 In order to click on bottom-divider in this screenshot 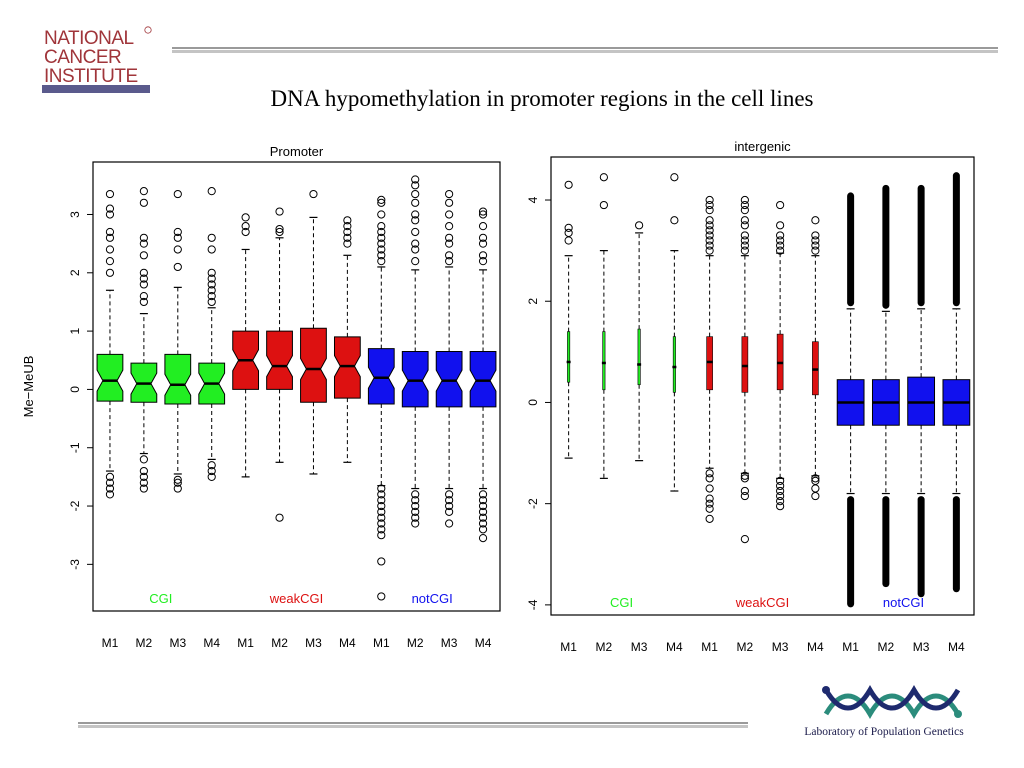, I will do `click(413, 725)`.